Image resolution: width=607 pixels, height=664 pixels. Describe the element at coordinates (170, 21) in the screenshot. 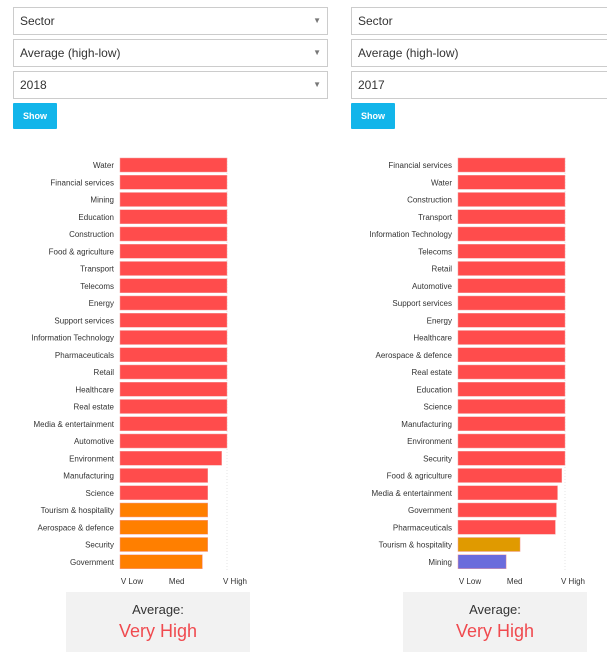

I see `category-select: Sector ▼` at that location.